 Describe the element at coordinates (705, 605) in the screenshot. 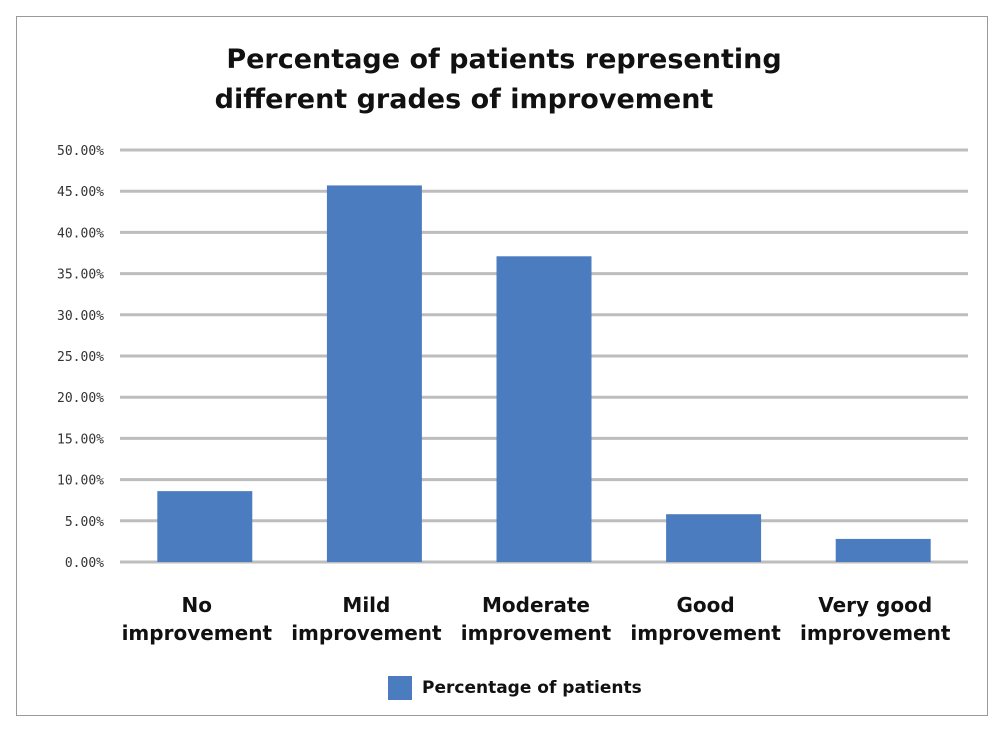

I see `x-tick-label-line: Good` at that location.